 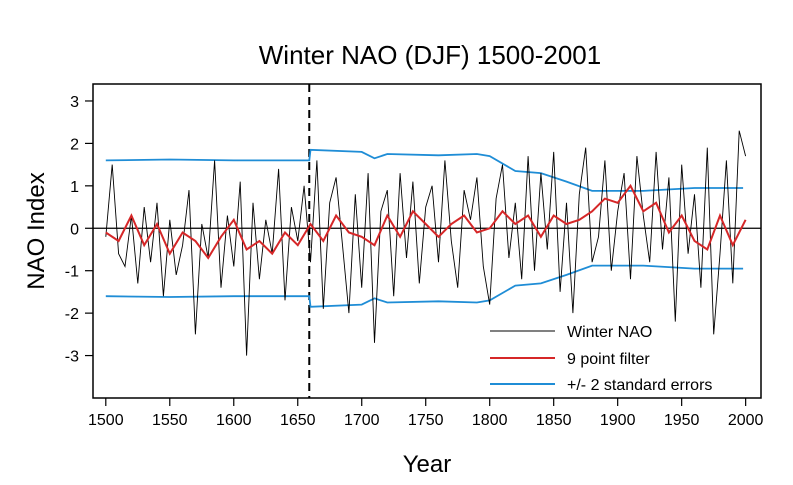 What do you see at coordinates (106, 420) in the screenshot?
I see `x-tick-label: 1500` at bounding box center [106, 420].